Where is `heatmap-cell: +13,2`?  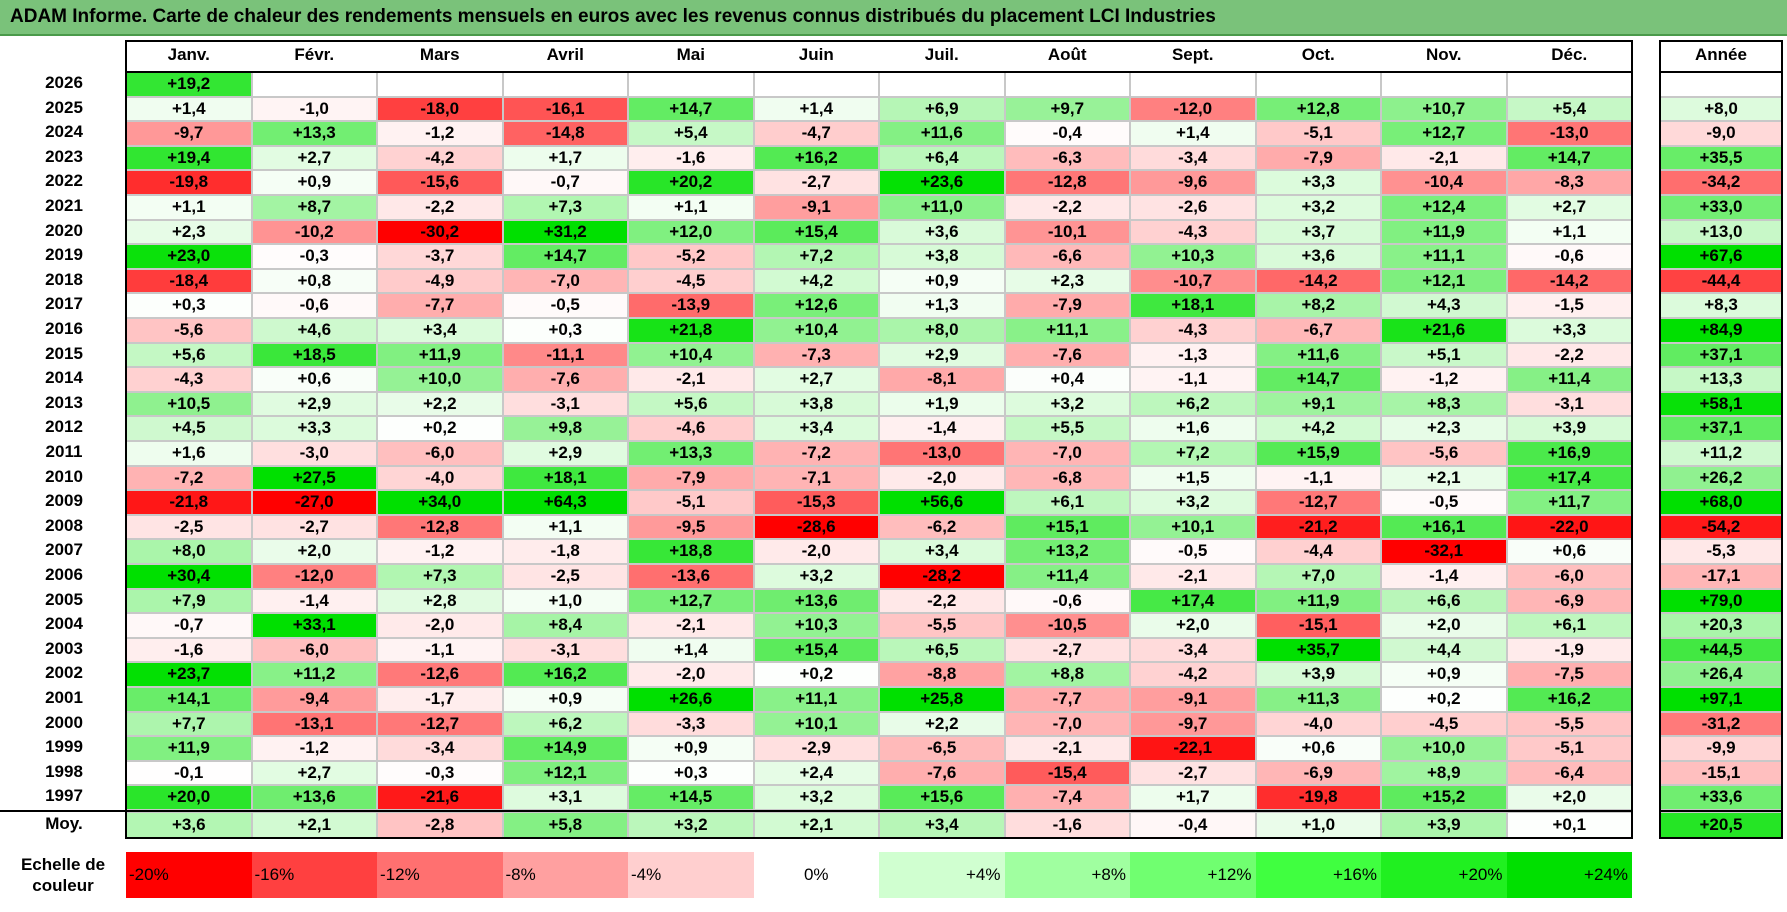 heatmap-cell: +13,2 is located at coordinates (1067, 551).